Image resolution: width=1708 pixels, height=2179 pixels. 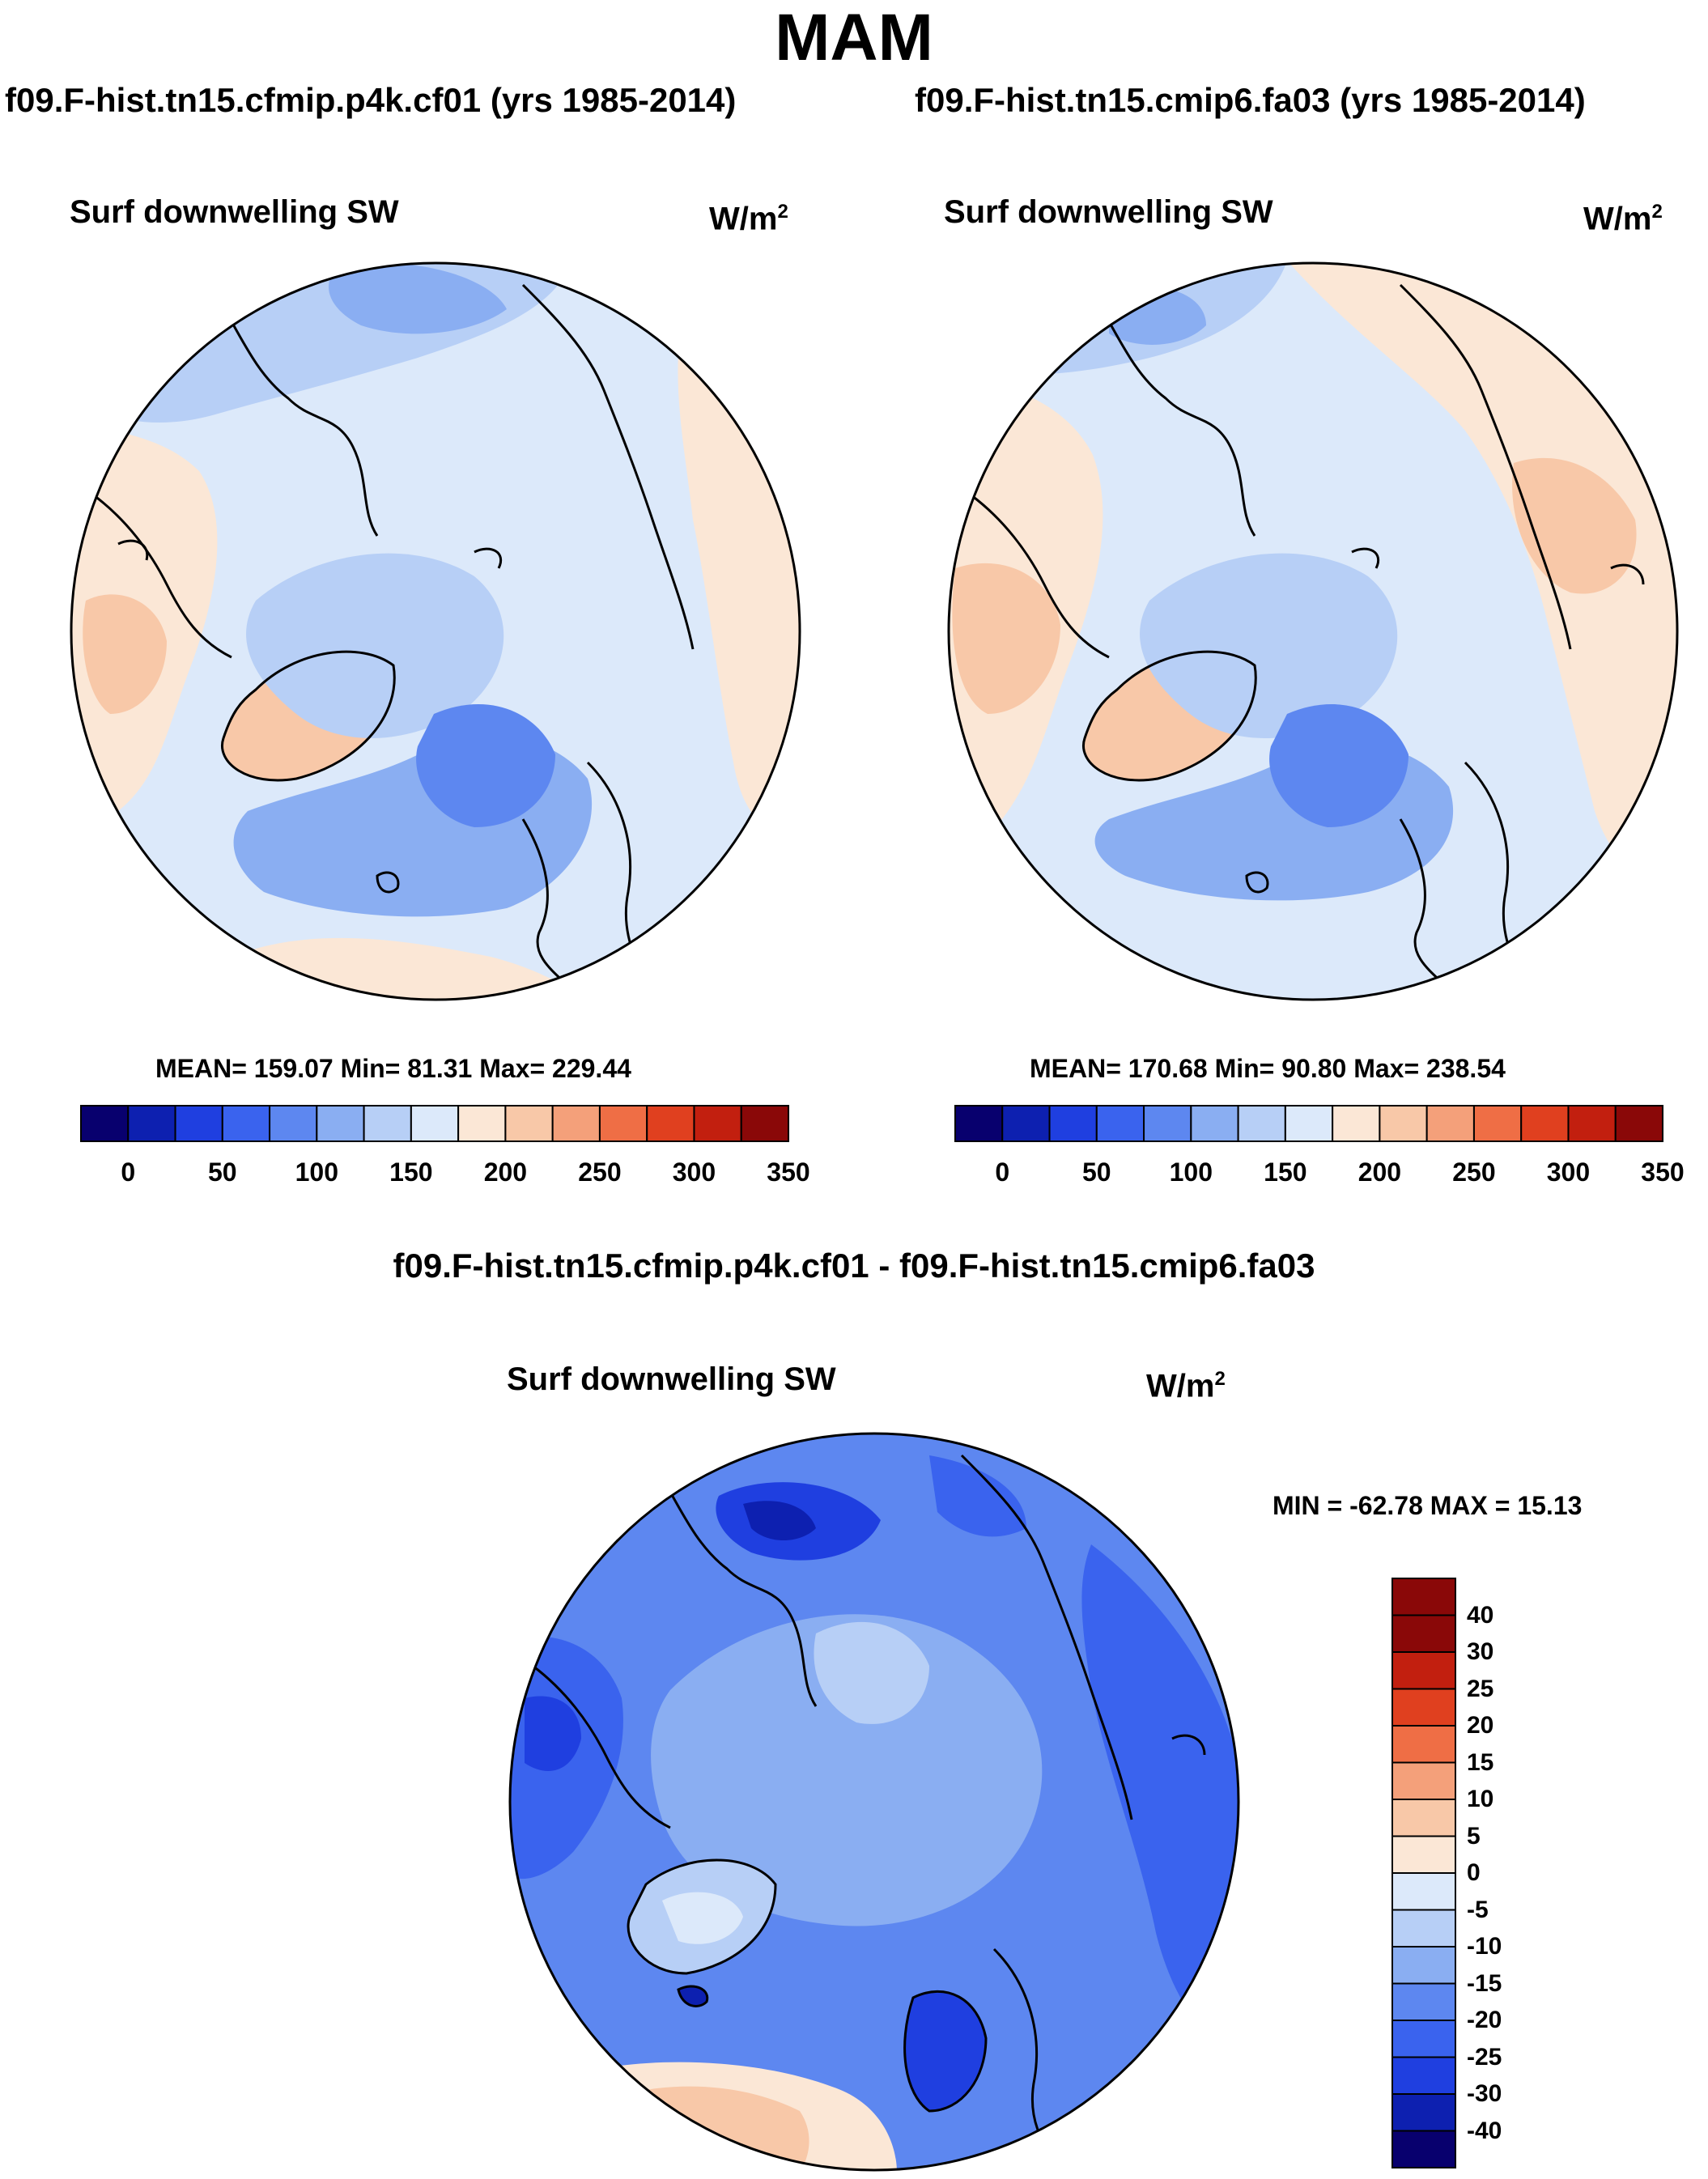 What do you see at coordinates (1474, 1172) in the screenshot?
I see `right-colorbar-tick-label: 250` at bounding box center [1474, 1172].